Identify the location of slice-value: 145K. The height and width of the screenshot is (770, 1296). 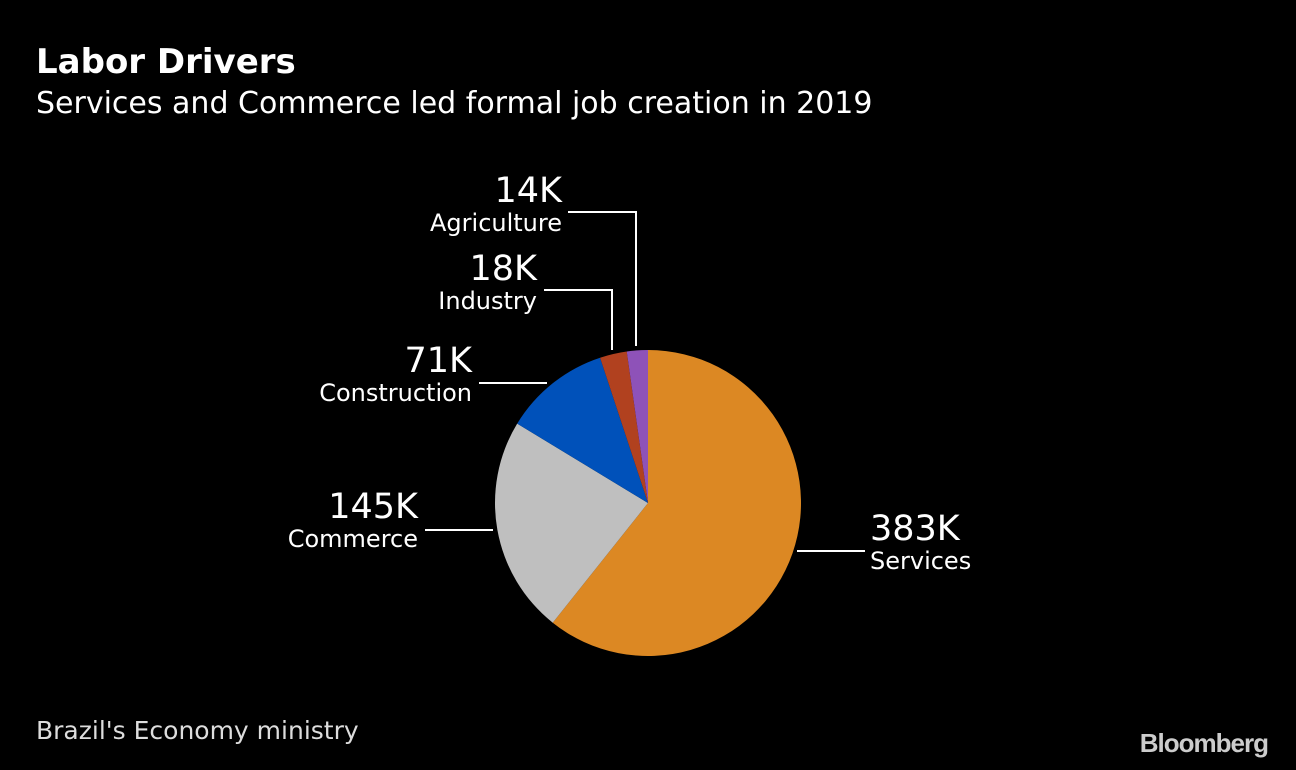
(373, 507).